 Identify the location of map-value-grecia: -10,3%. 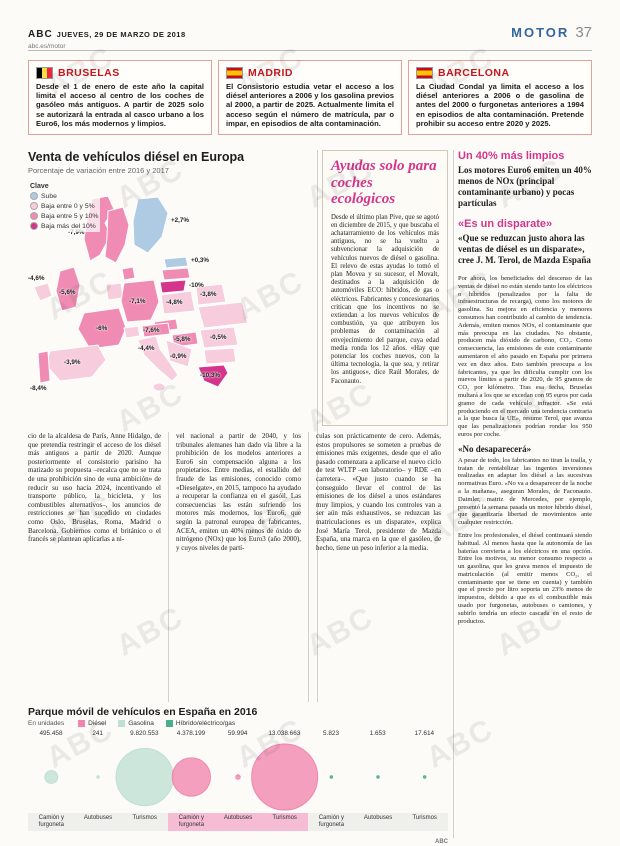
(210, 375).